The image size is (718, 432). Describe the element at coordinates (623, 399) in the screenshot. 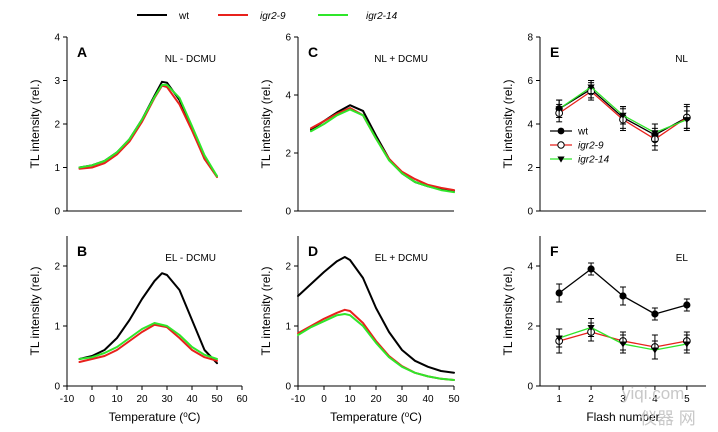

I see `x-tick-label: 3` at that location.